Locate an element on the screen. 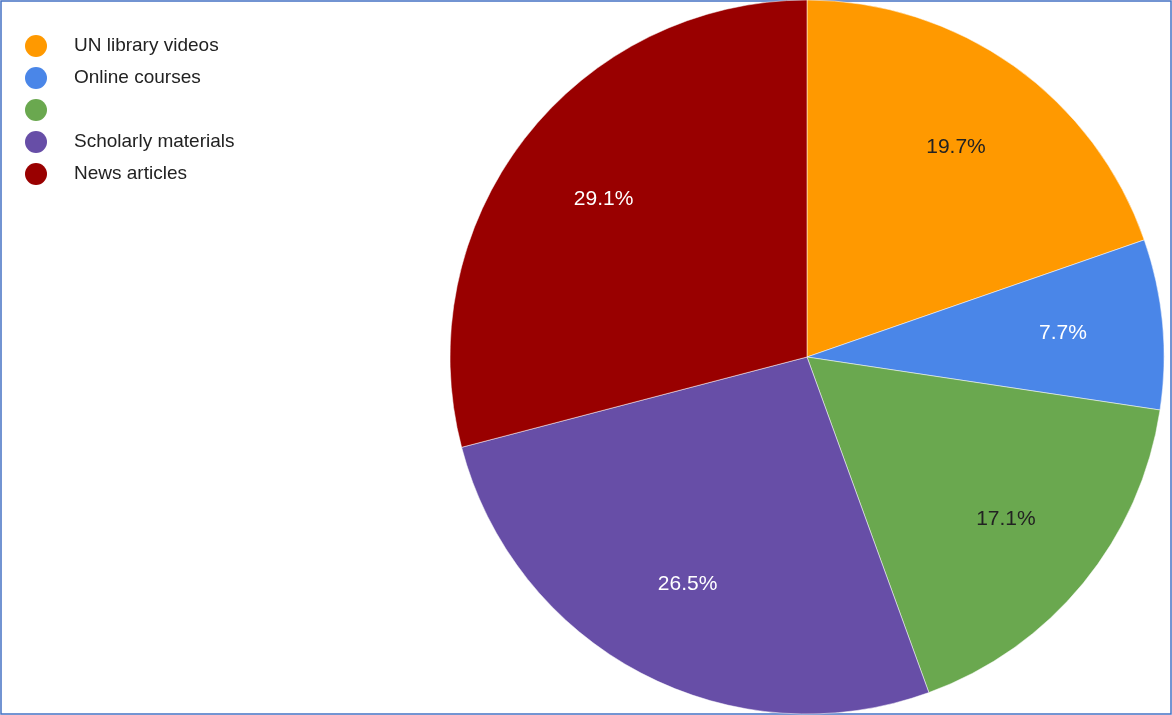 This screenshot has height=715, width=1172. data-label: 7.7% is located at coordinates (1063, 331).